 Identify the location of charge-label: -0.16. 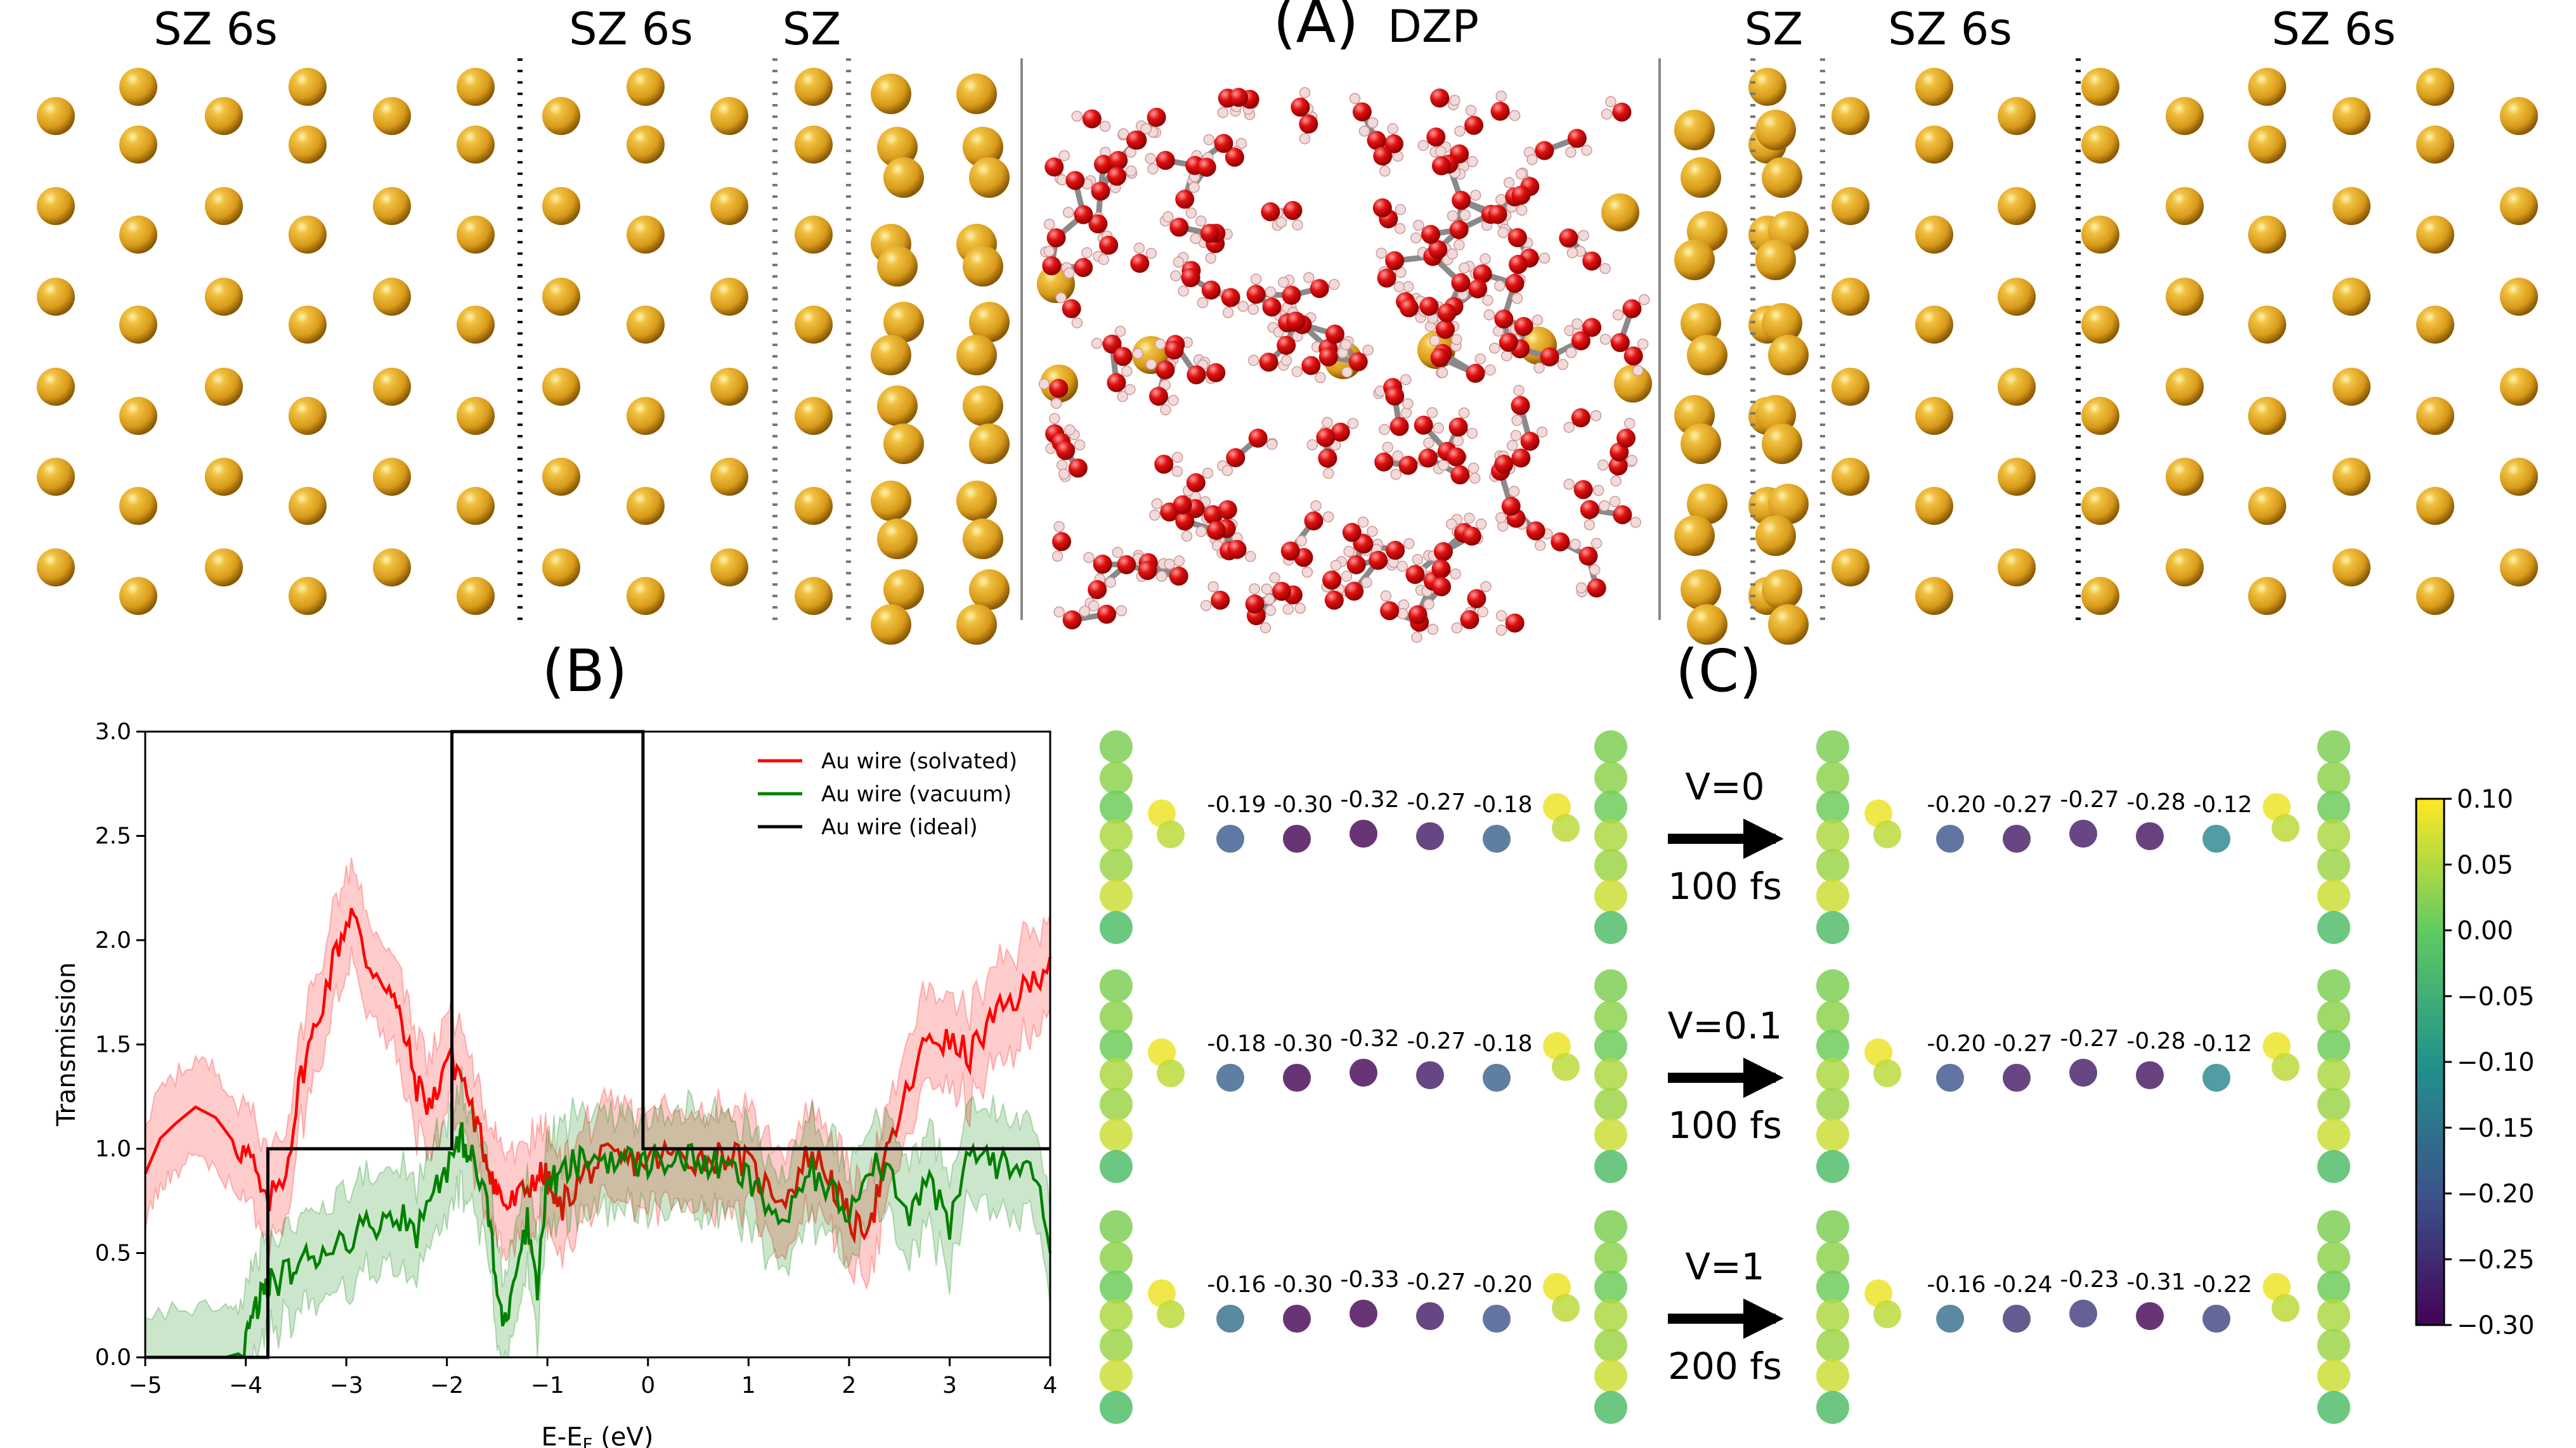
(1957, 1285).